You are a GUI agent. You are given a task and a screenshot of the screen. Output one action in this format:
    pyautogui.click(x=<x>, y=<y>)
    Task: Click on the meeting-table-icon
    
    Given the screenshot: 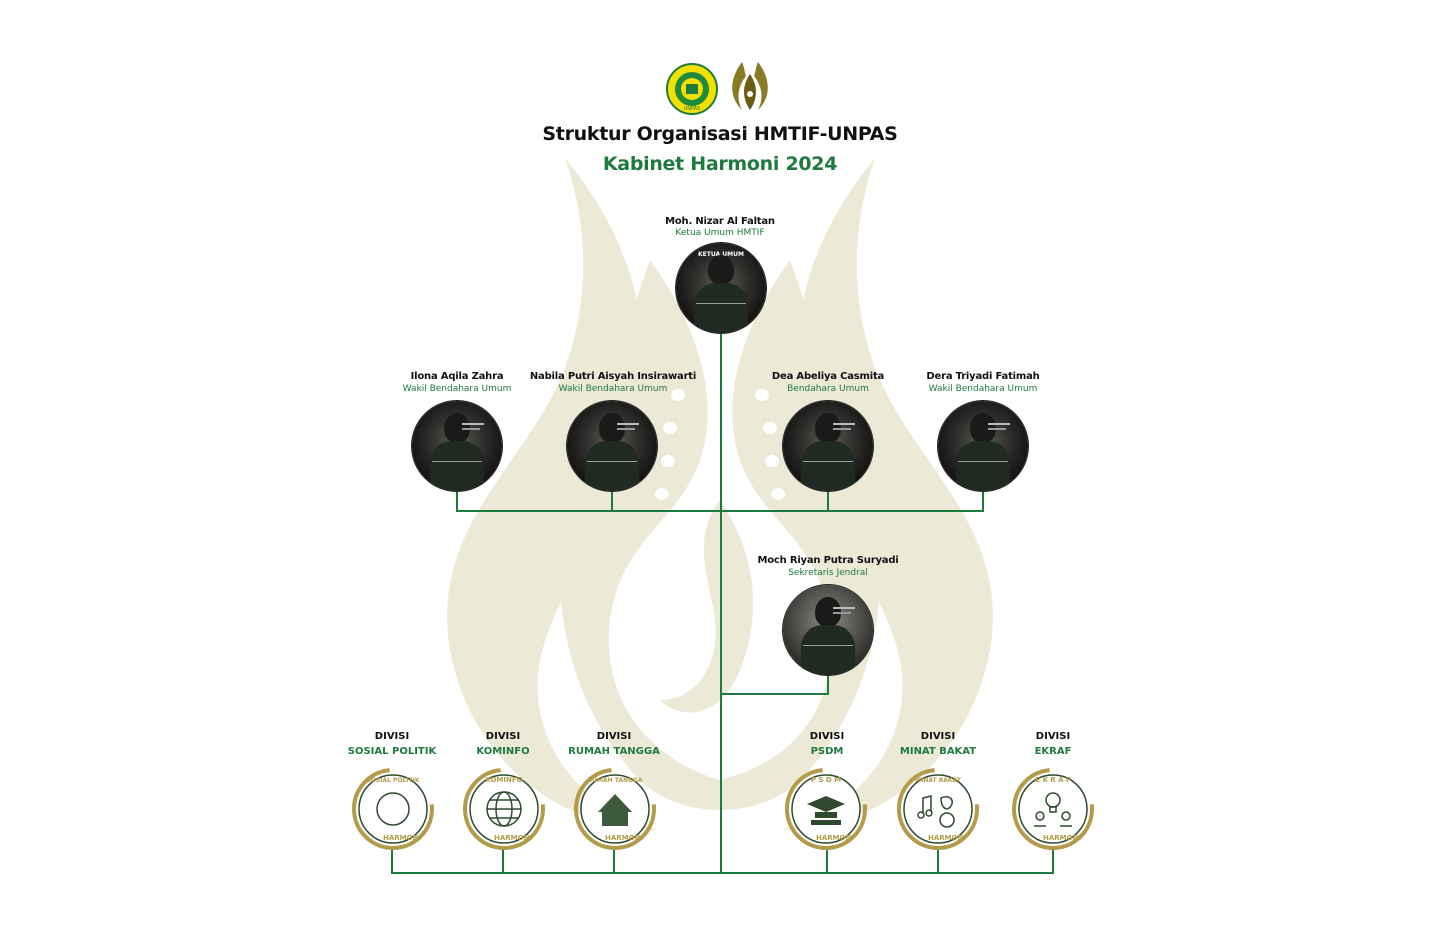 What is the action you would take?
    pyautogui.click(x=393, y=809)
    